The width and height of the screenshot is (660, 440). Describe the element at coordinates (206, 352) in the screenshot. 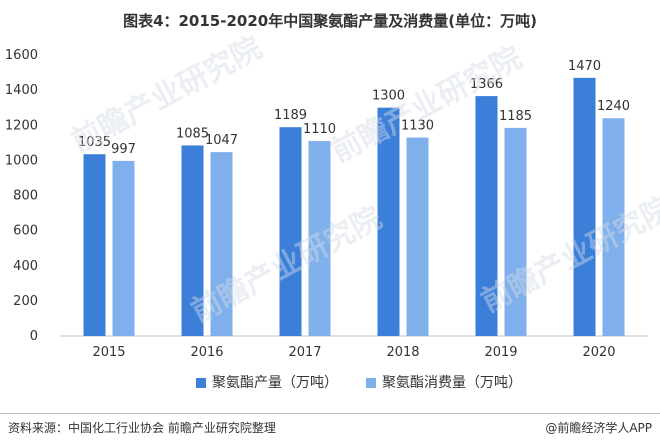

I see `x-tick-label: 2016` at that location.